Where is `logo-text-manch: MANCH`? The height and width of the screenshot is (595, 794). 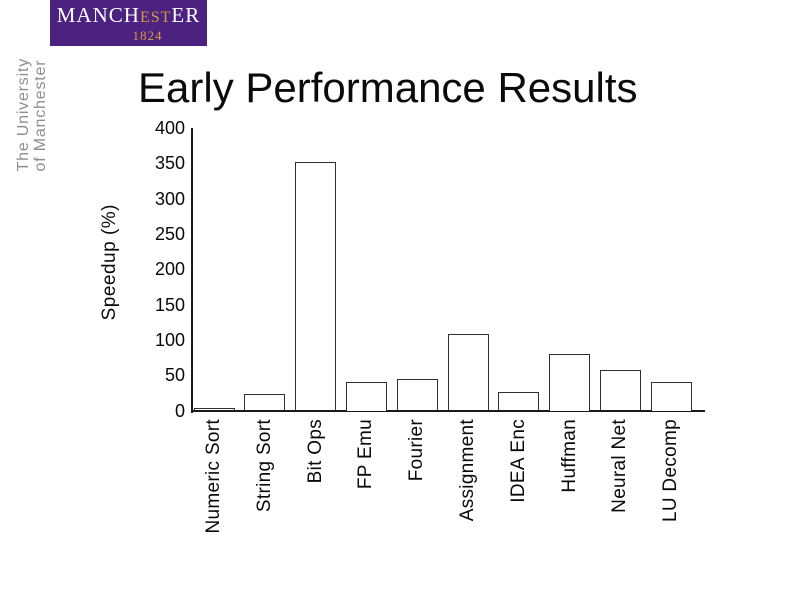
logo-text-manch: MANCH is located at coordinates (98, 14).